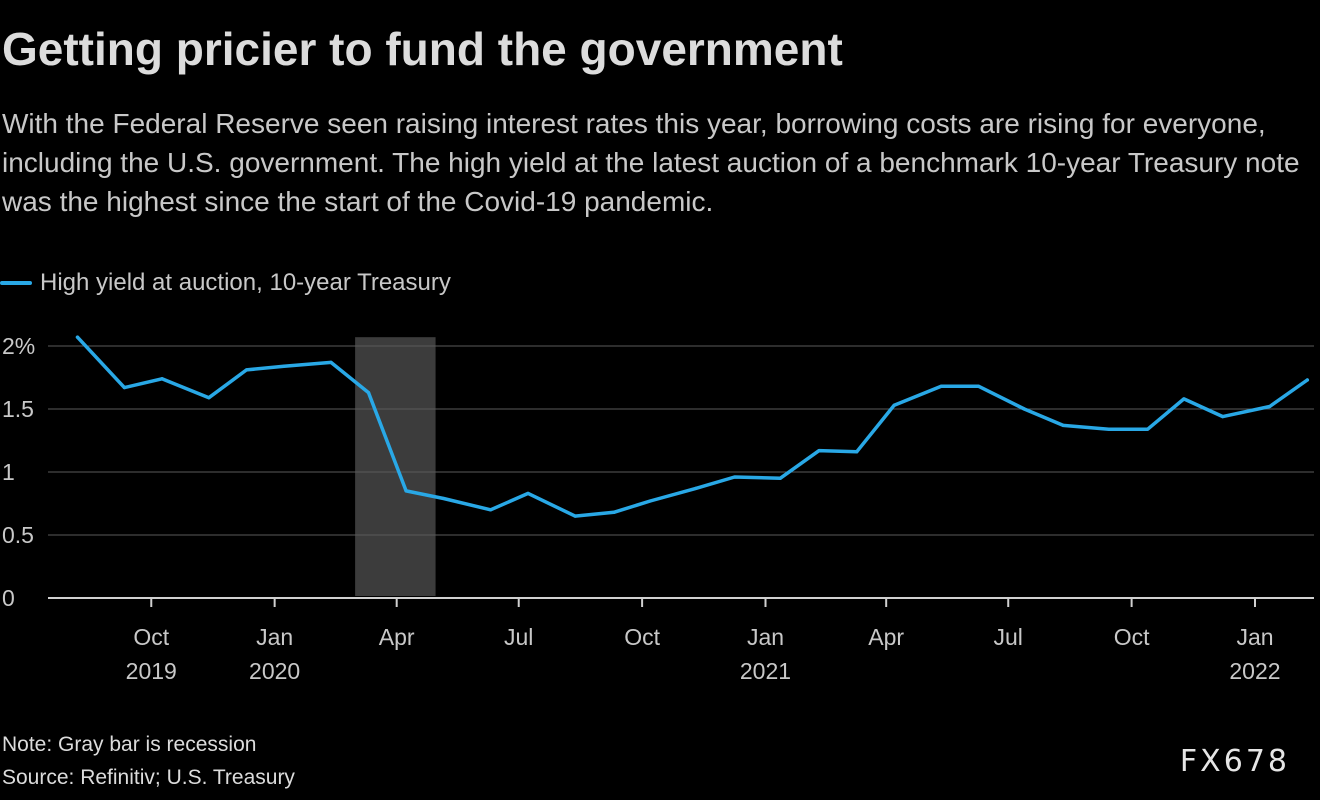 This screenshot has width=1320, height=800. I want to click on y-tick-label: 0, so click(8, 598).